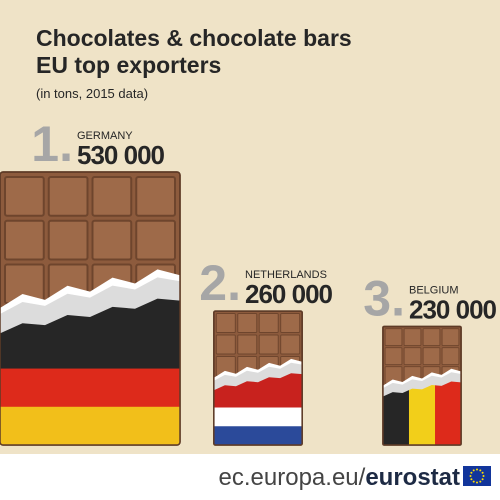  I want to click on flag, so click(258, 409).